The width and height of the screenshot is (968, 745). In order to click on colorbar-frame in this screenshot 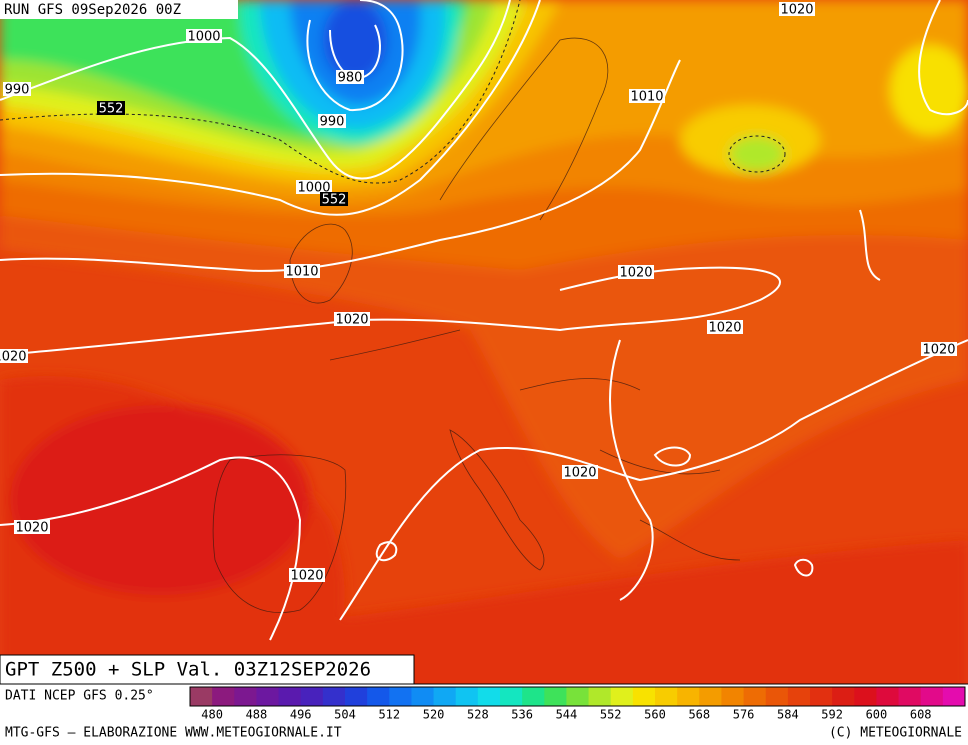, I will do `click(577, 696)`.